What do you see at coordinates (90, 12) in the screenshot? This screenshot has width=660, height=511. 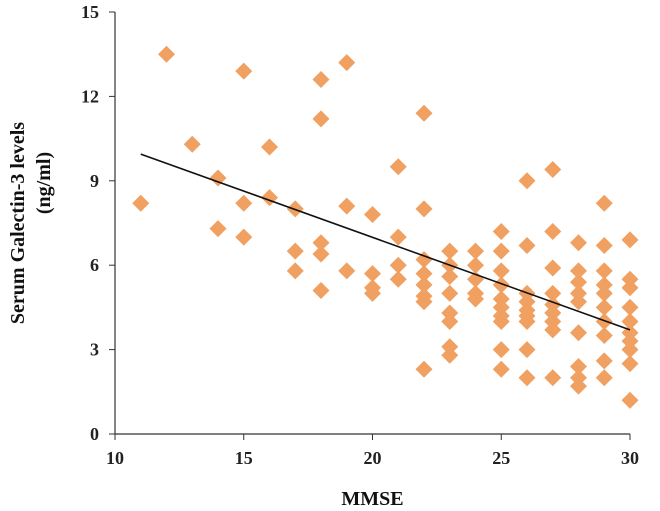 I see `y-tick-label: 15` at bounding box center [90, 12].